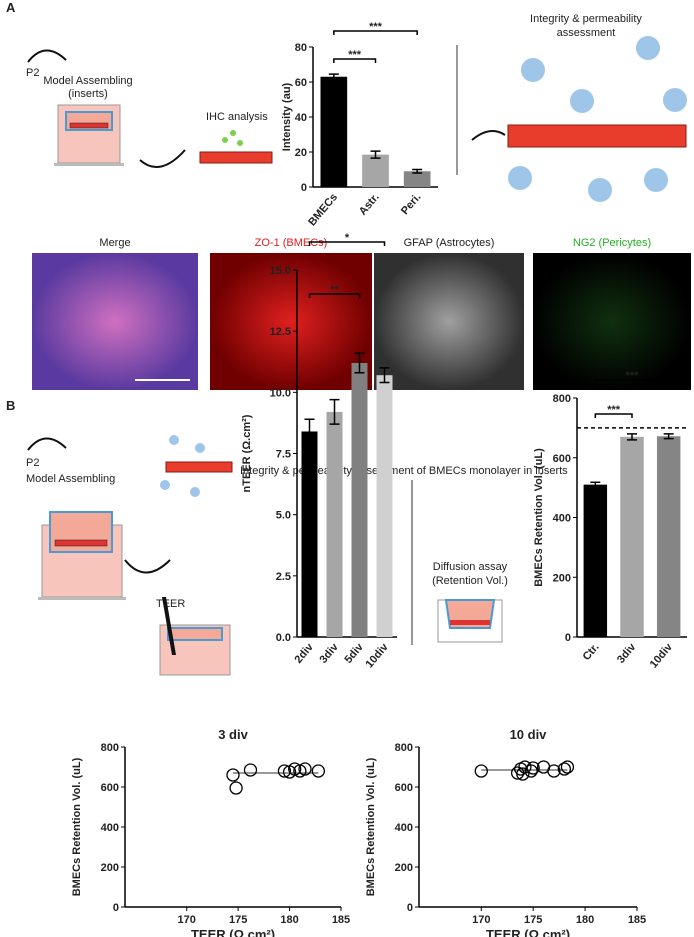  Describe the element at coordinates (369, 204) in the screenshot. I see `x-tick-label: Astr.` at that location.